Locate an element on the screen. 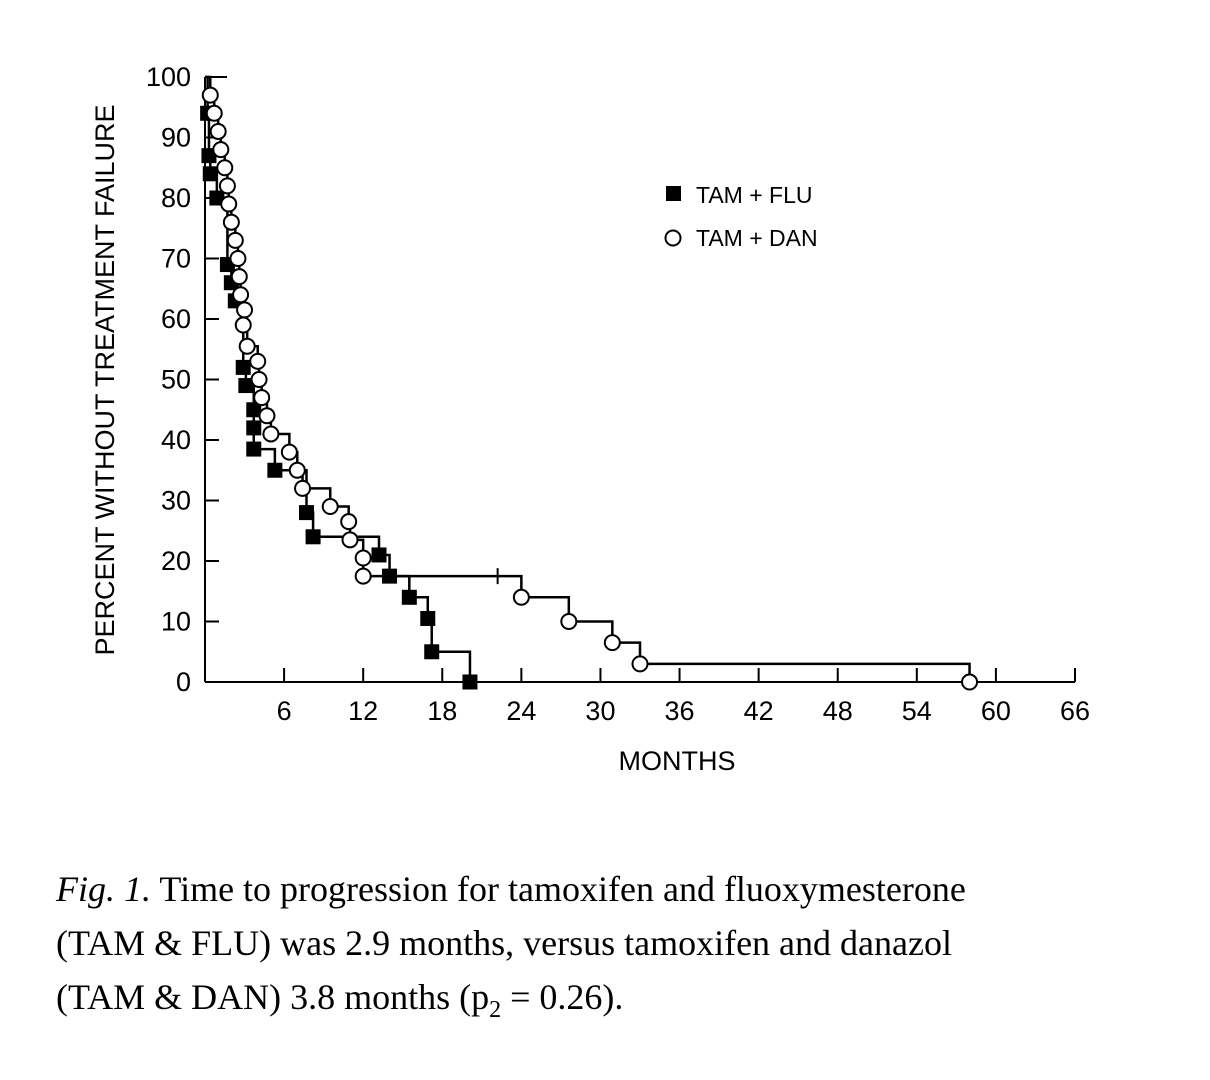  x-tick-label: 54 is located at coordinates (917, 711).